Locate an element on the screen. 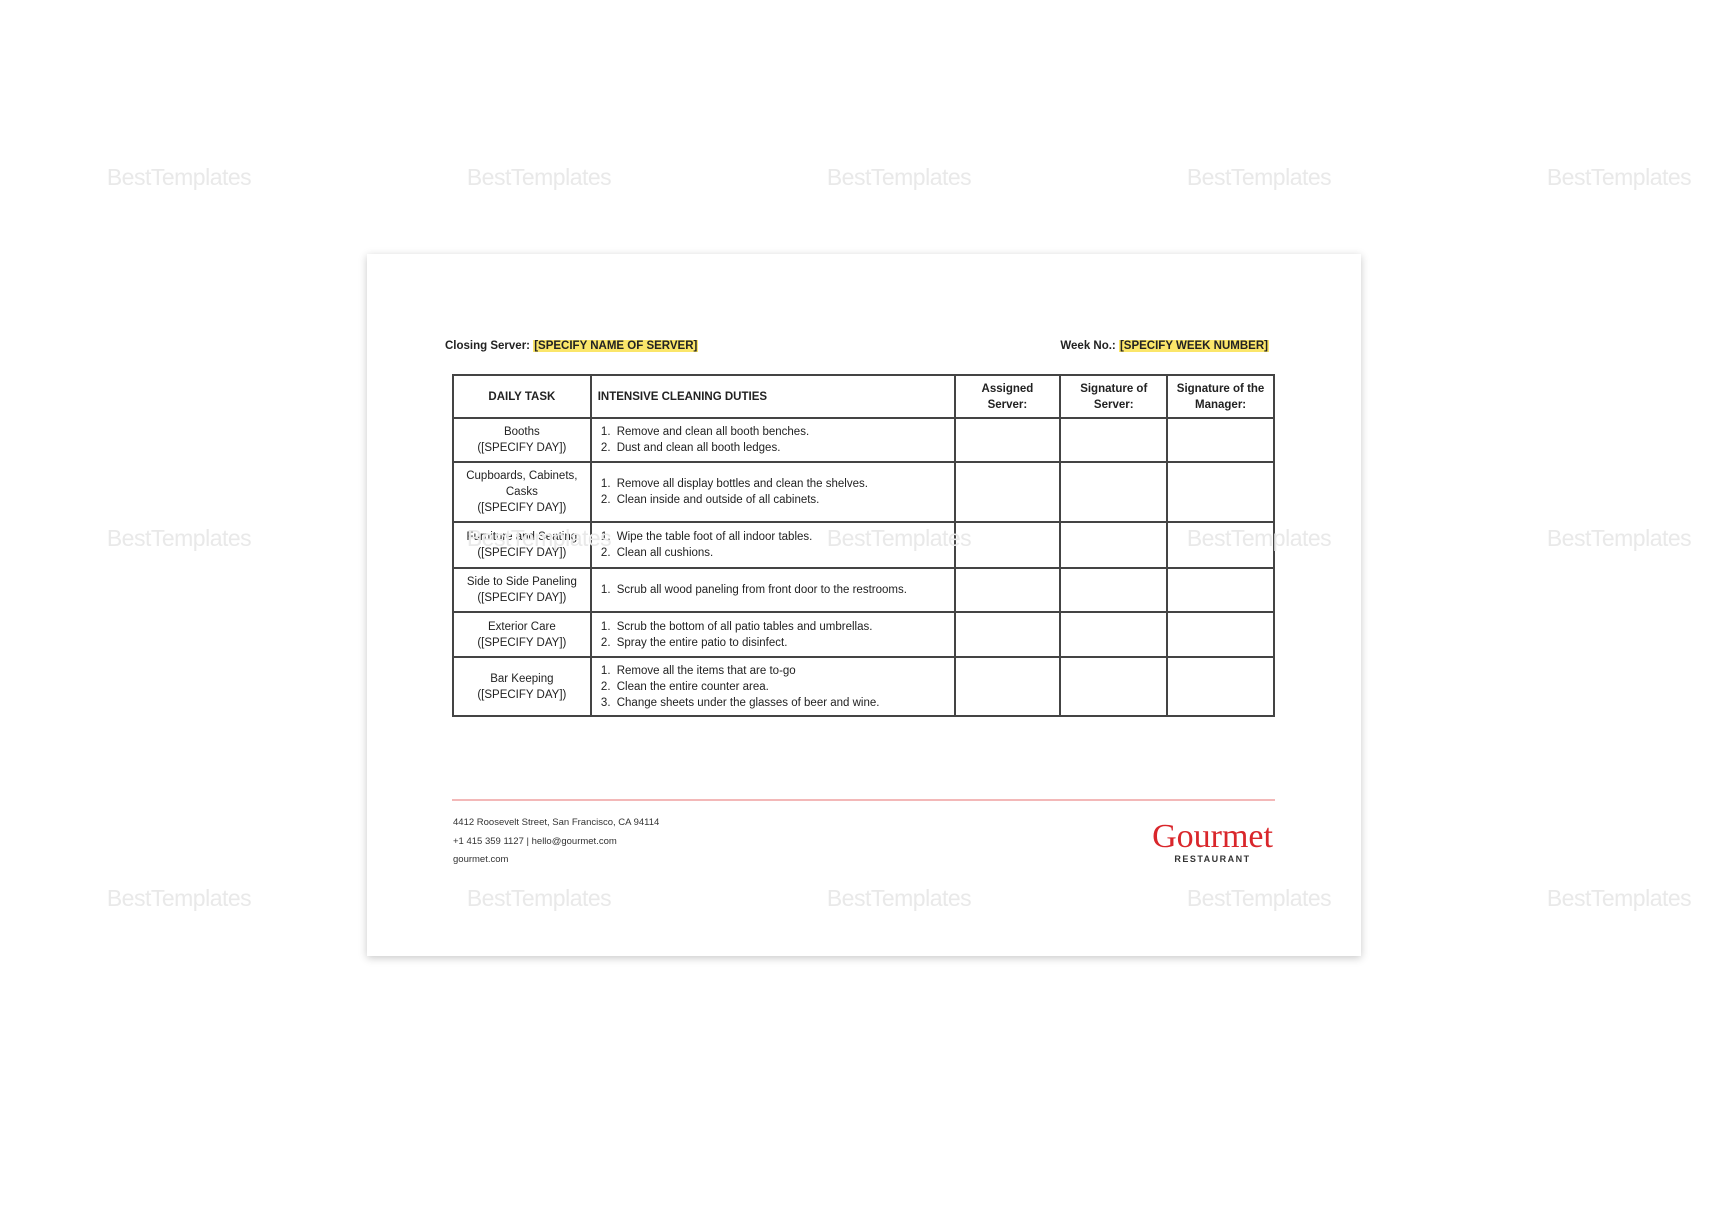  closing-server-label: Closing Server: is located at coordinates (487, 346).